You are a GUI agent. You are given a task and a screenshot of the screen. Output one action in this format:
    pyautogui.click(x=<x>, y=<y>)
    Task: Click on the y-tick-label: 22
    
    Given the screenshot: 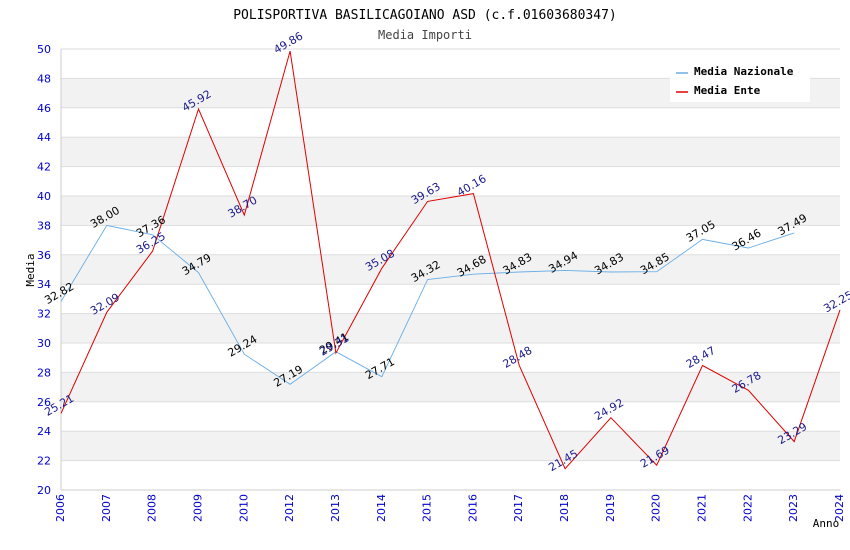 What is the action you would take?
    pyautogui.click(x=44, y=461)
    